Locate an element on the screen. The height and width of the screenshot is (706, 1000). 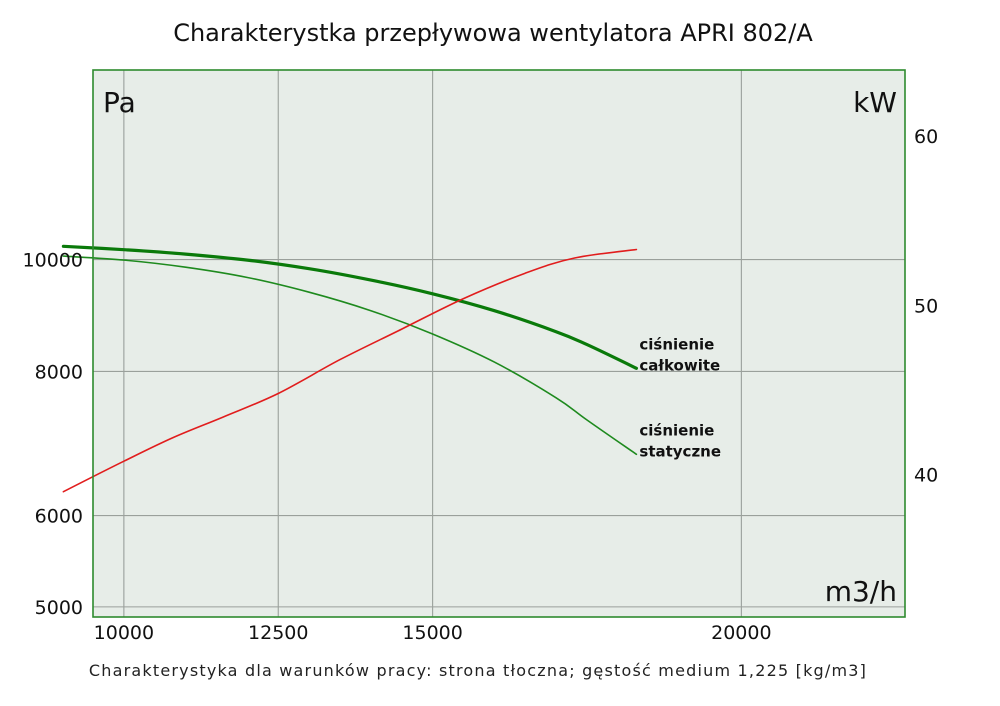
x-tick-label: 20000 is located at coordinates (741, 633).